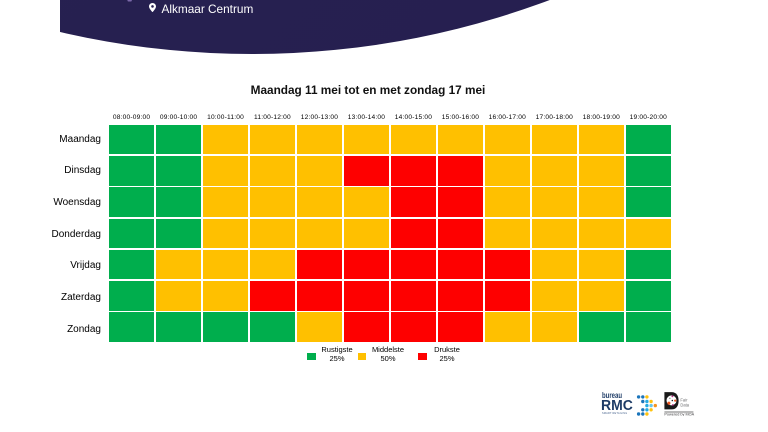  Describe the element at coordinates (684, 400) in the screenshot. I see `svg-text: Fair` at that location.